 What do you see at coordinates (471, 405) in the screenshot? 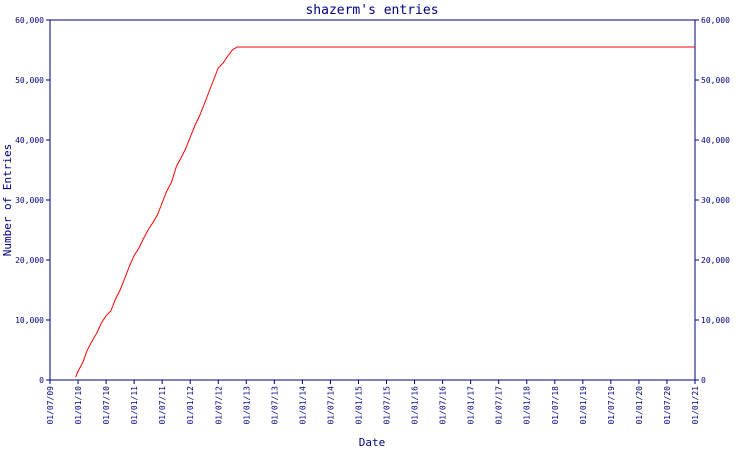
I see `x-tick-label: 01/01/17` at bounding box center [471, 405].